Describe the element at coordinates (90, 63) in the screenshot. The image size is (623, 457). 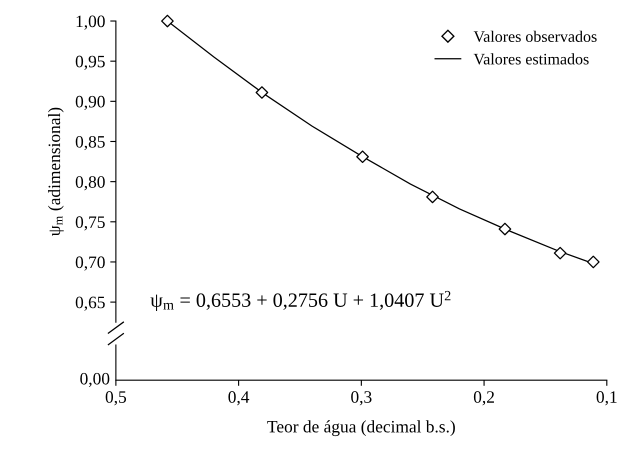
I see `y-tick-label: 0,95` at that location.